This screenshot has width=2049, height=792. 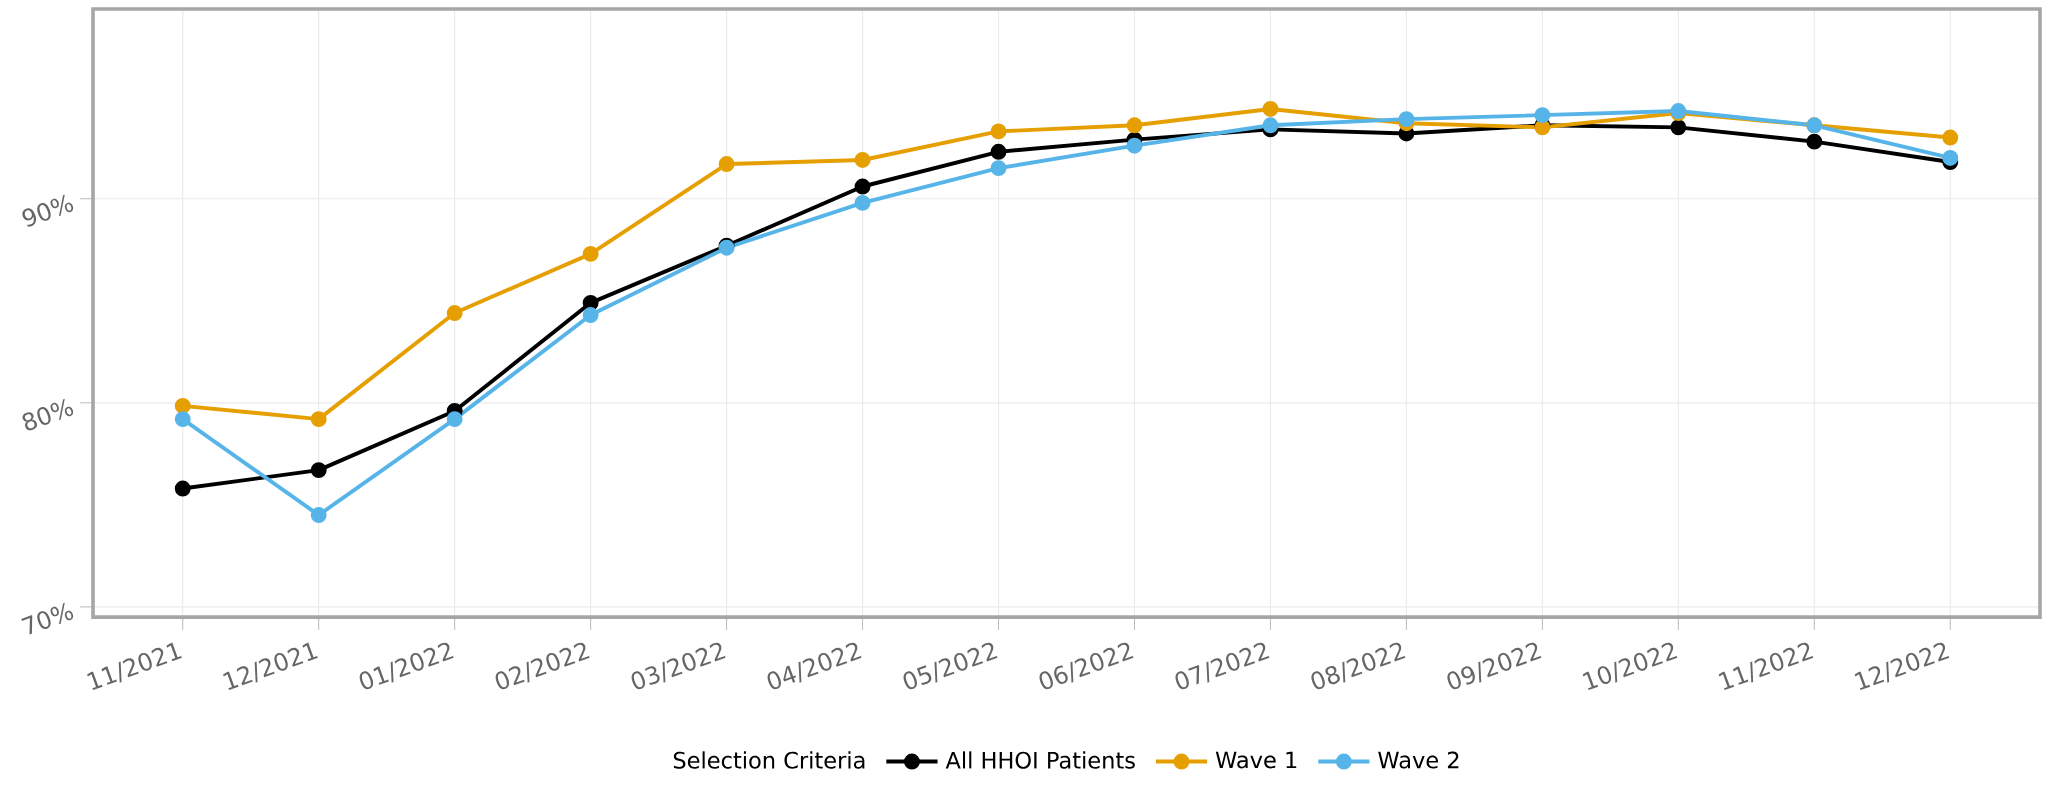 What do you see at coordinates (1040, 760) in the screenshot?
I see `legend-label: All HHOI Patients` at bounding box center [1040, 760].